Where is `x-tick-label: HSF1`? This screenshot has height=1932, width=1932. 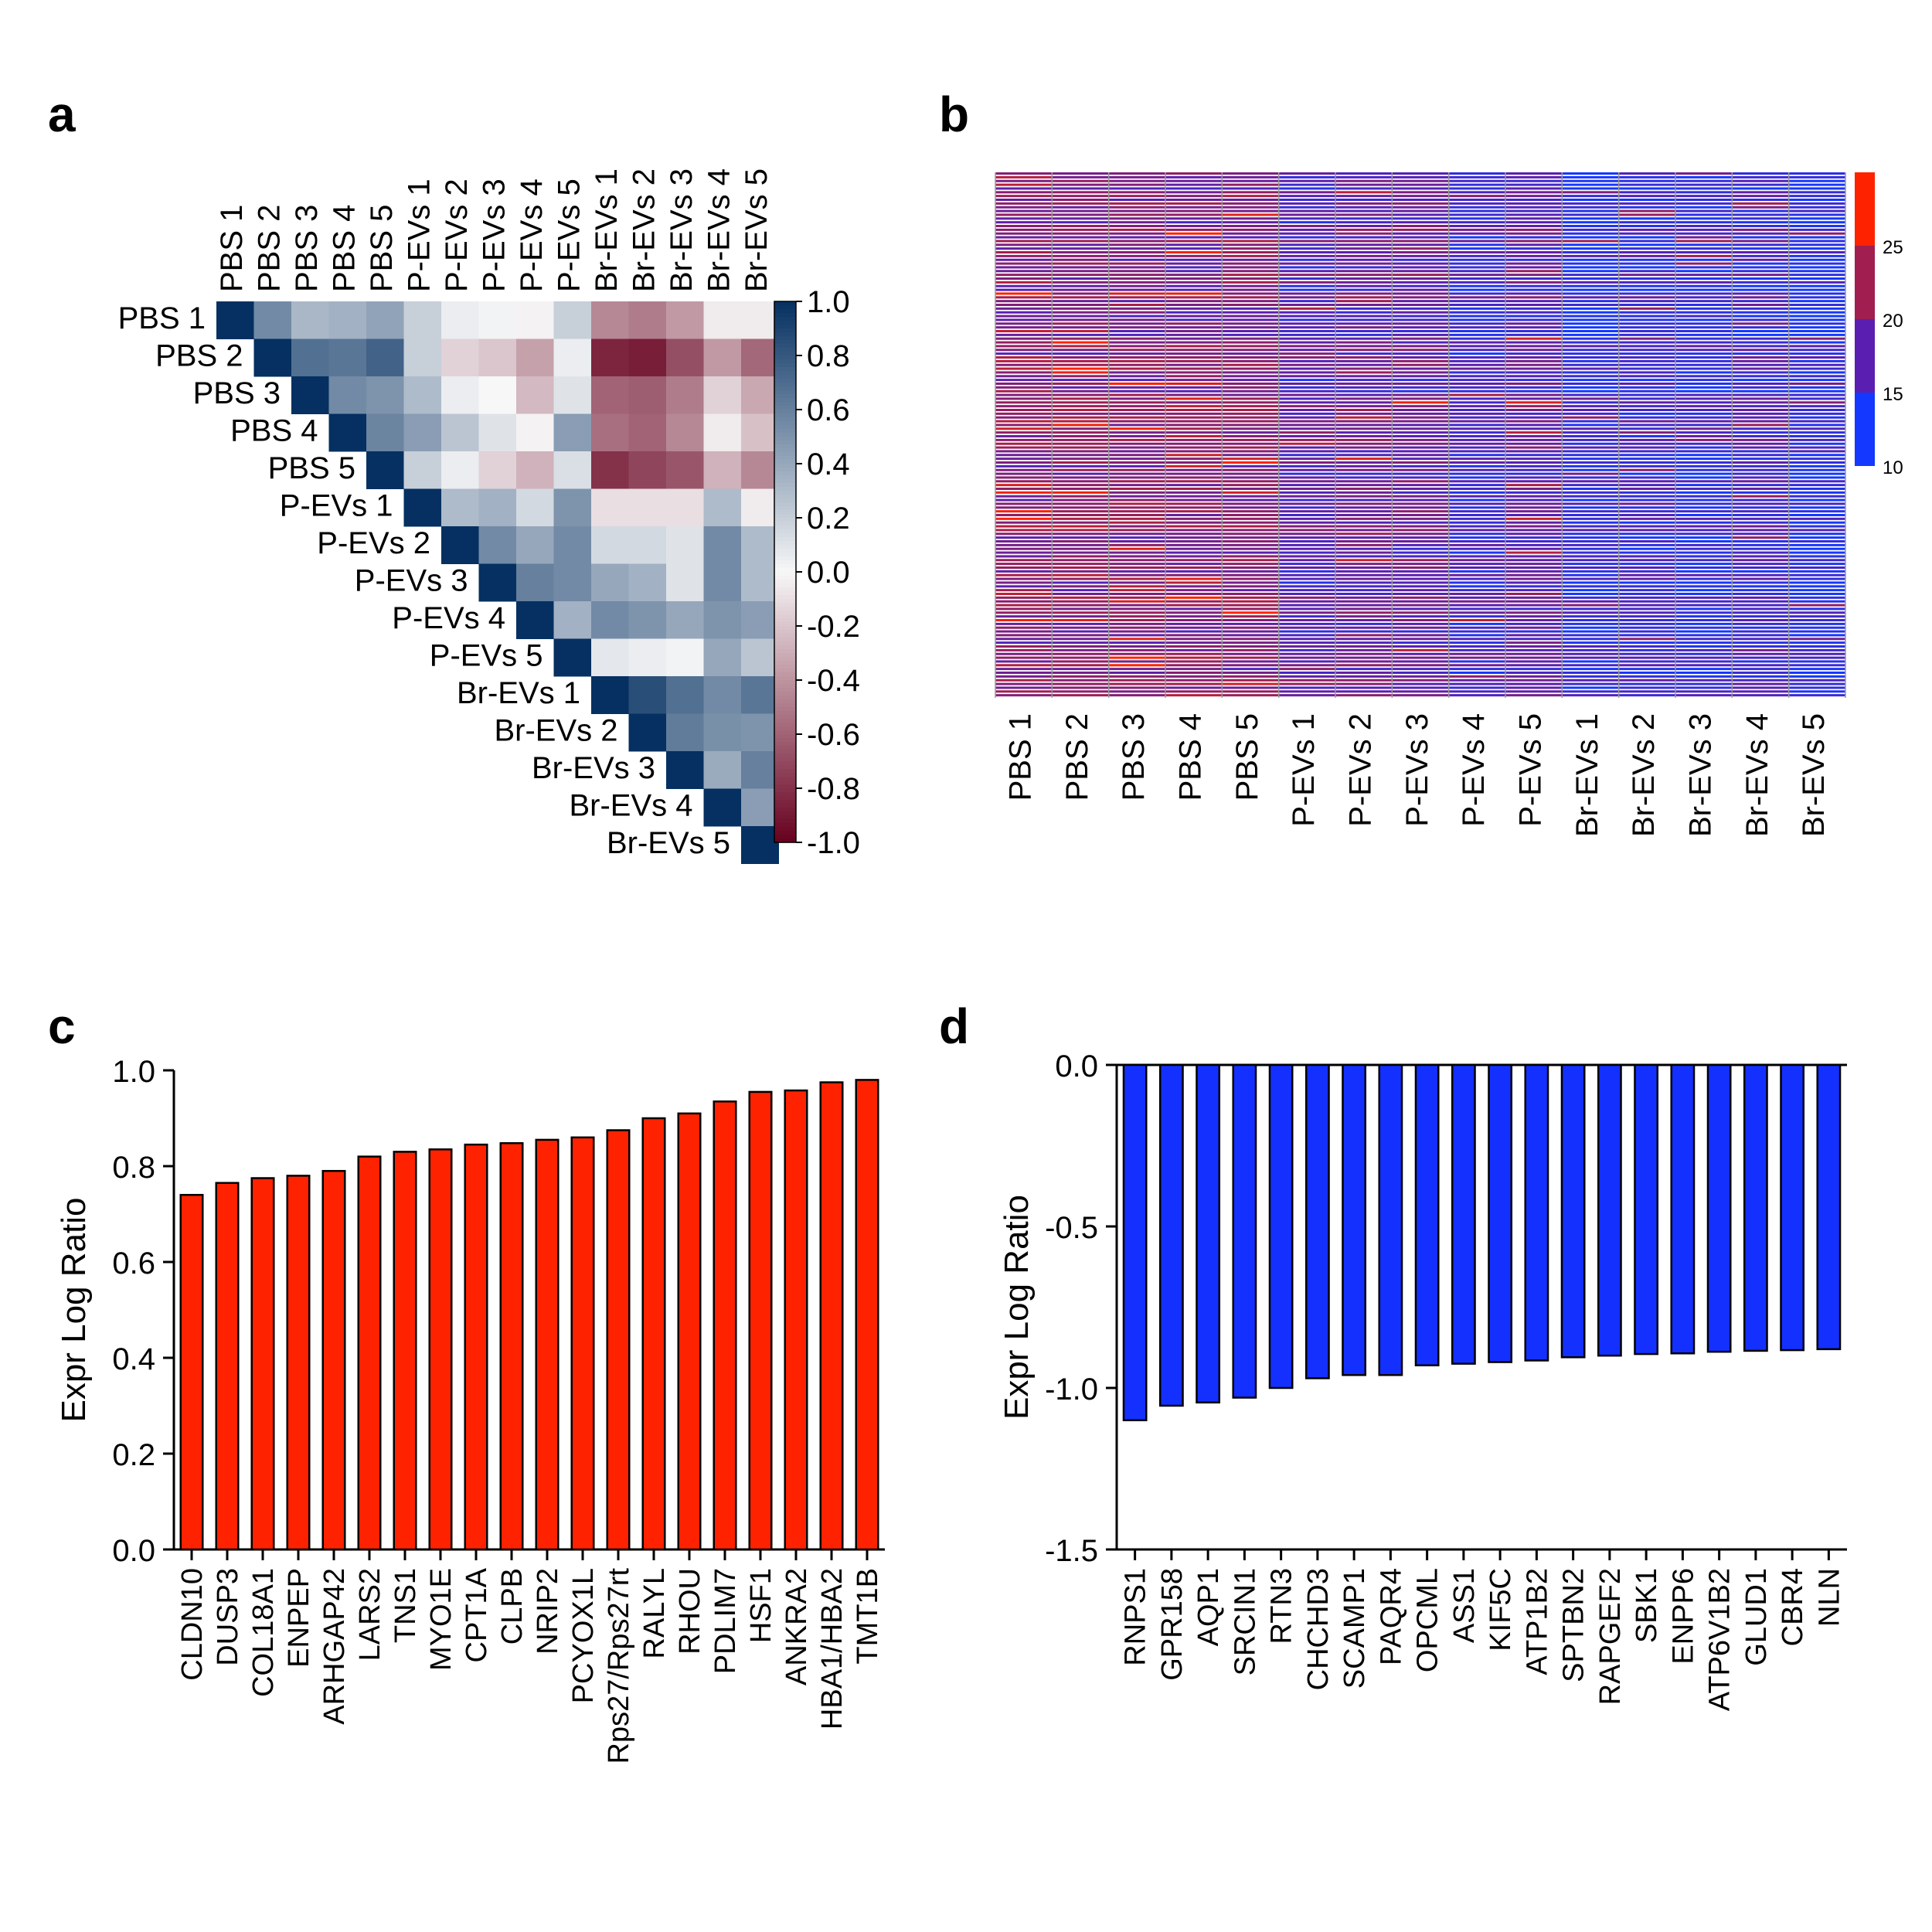 x-tick-label: HSF1 is located at coordinates (761, 1605).